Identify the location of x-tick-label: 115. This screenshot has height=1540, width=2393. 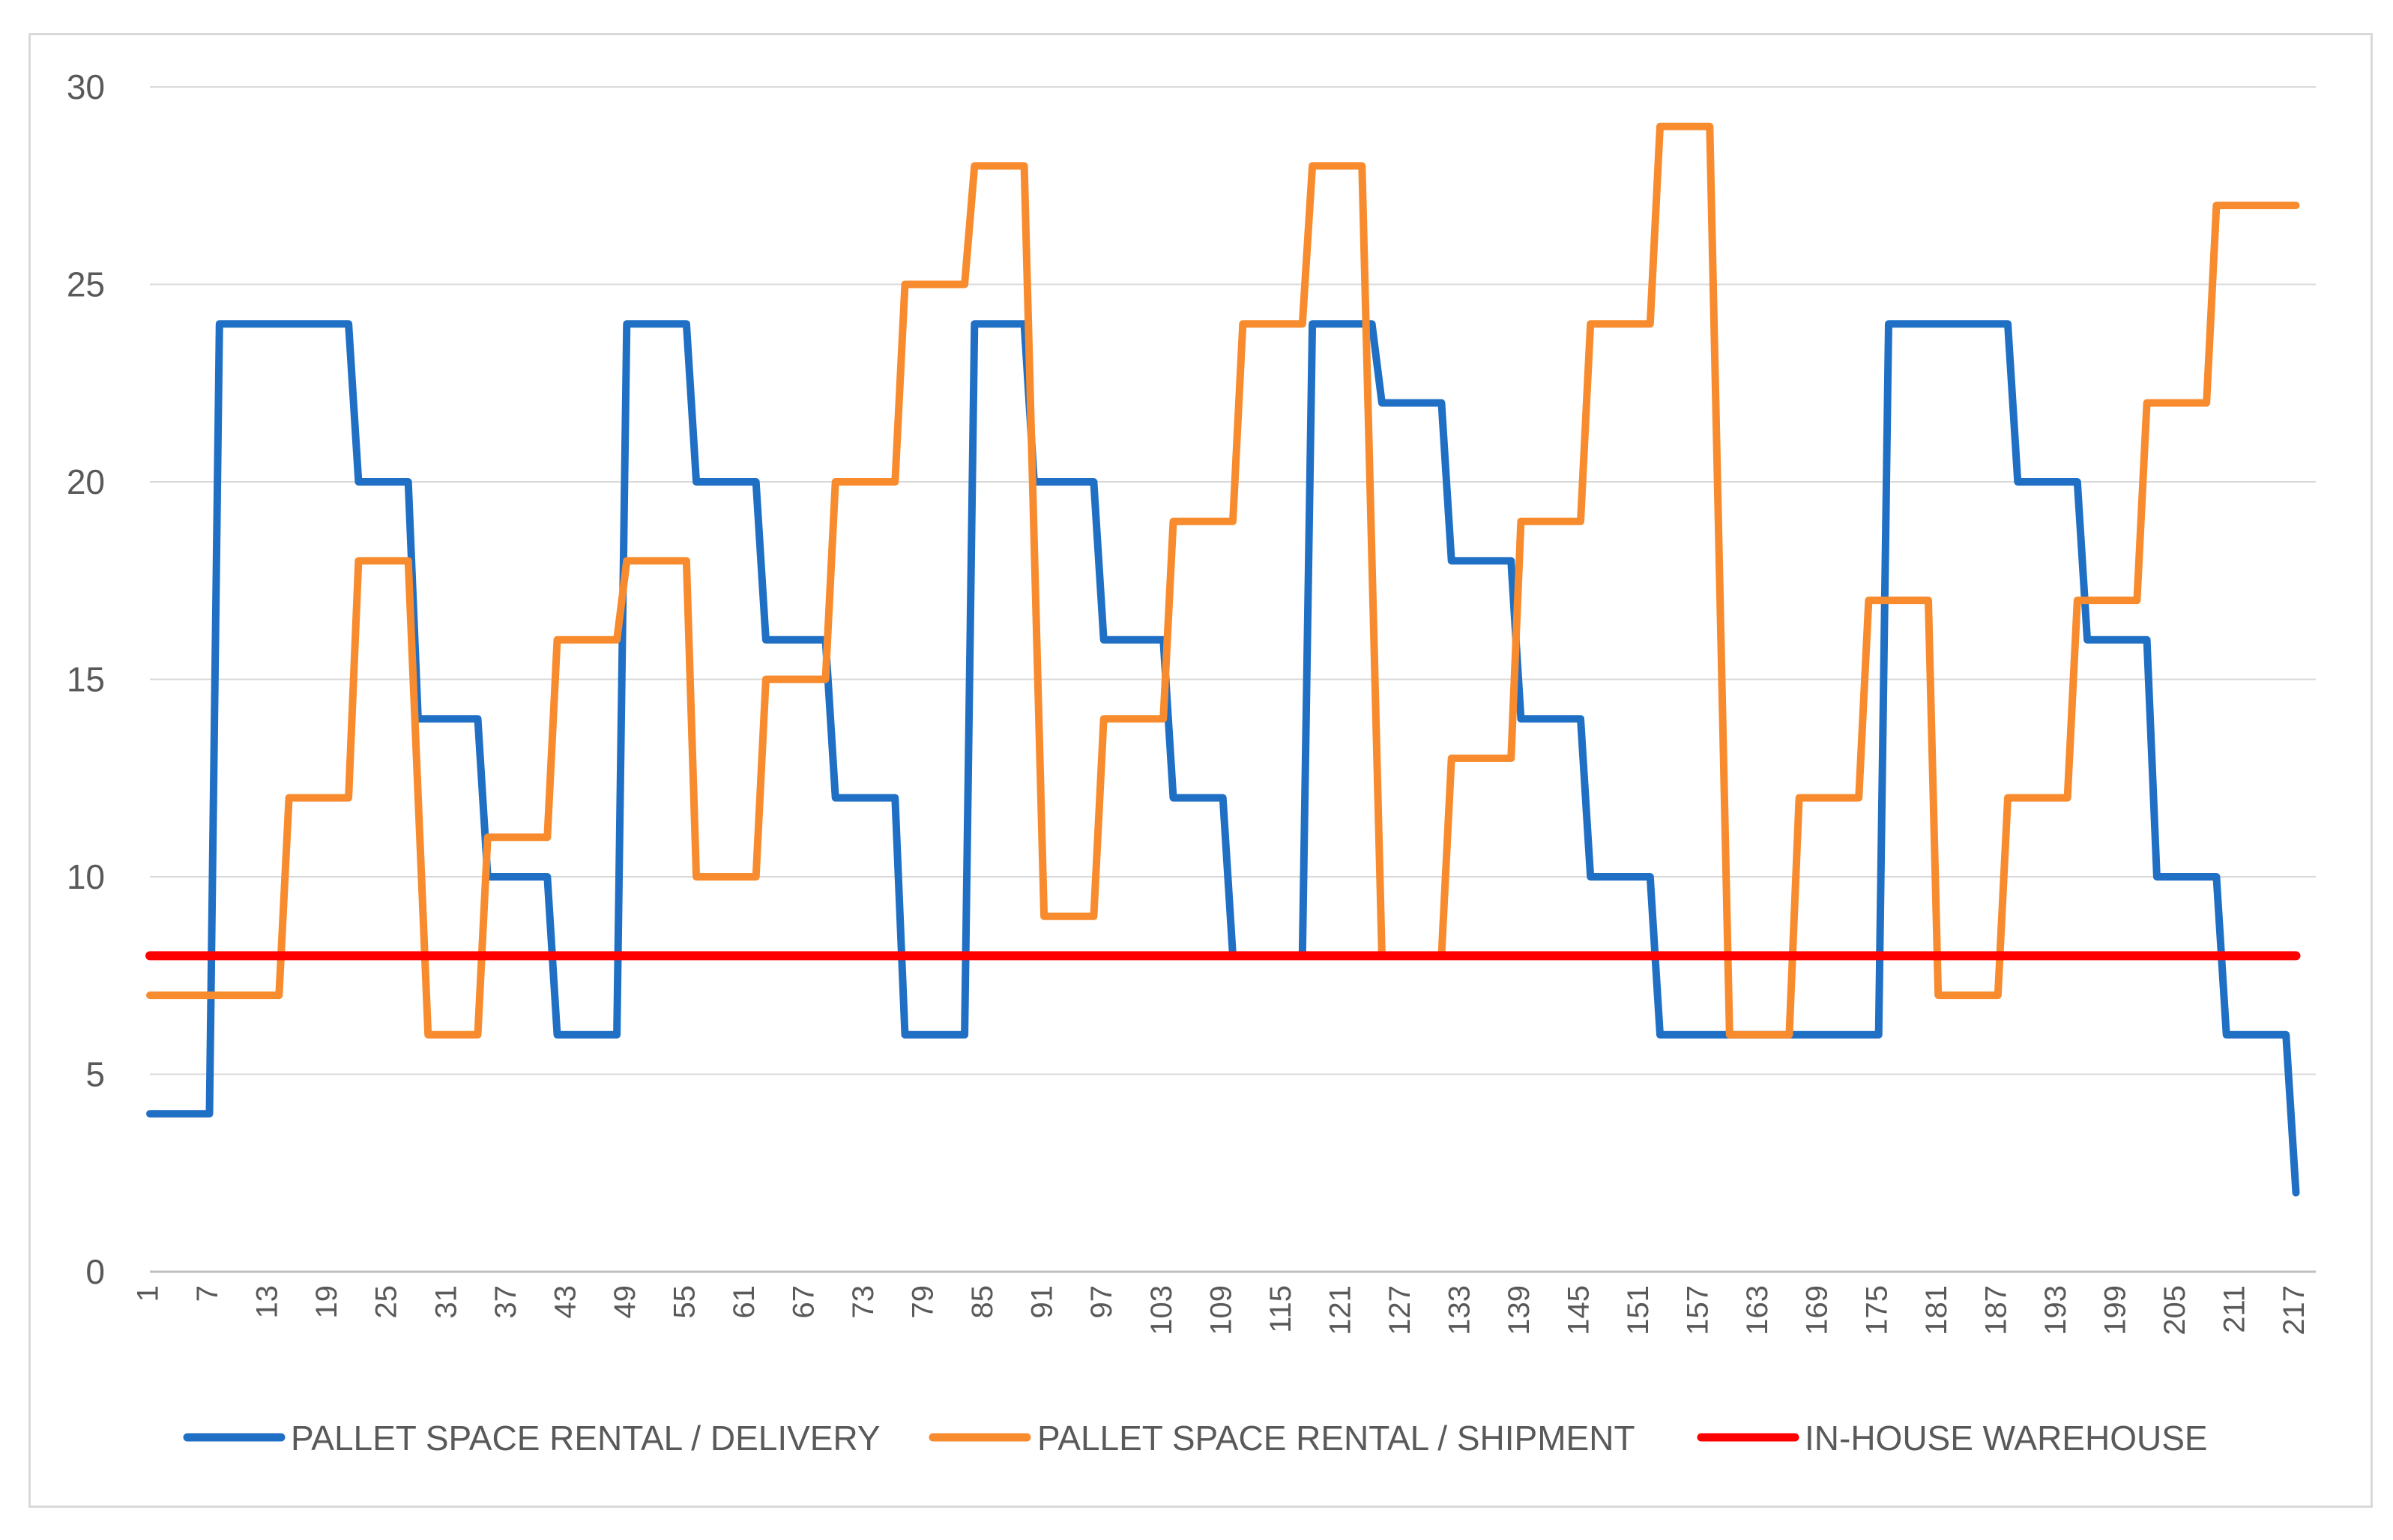
(1281, 1309).